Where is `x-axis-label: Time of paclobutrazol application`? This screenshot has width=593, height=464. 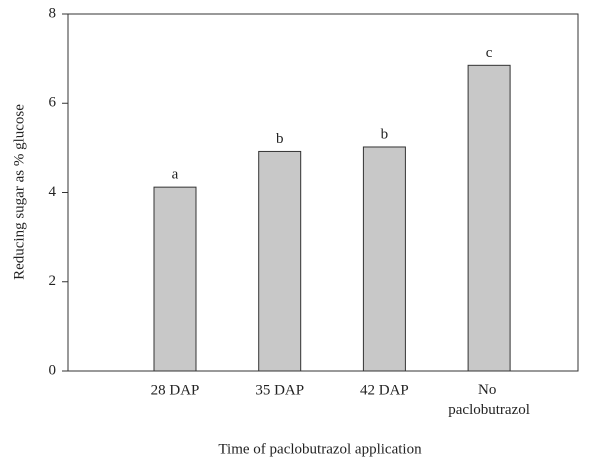 x-axis-label: Time of paclobutrazol application is located at coordinates (320, 449).